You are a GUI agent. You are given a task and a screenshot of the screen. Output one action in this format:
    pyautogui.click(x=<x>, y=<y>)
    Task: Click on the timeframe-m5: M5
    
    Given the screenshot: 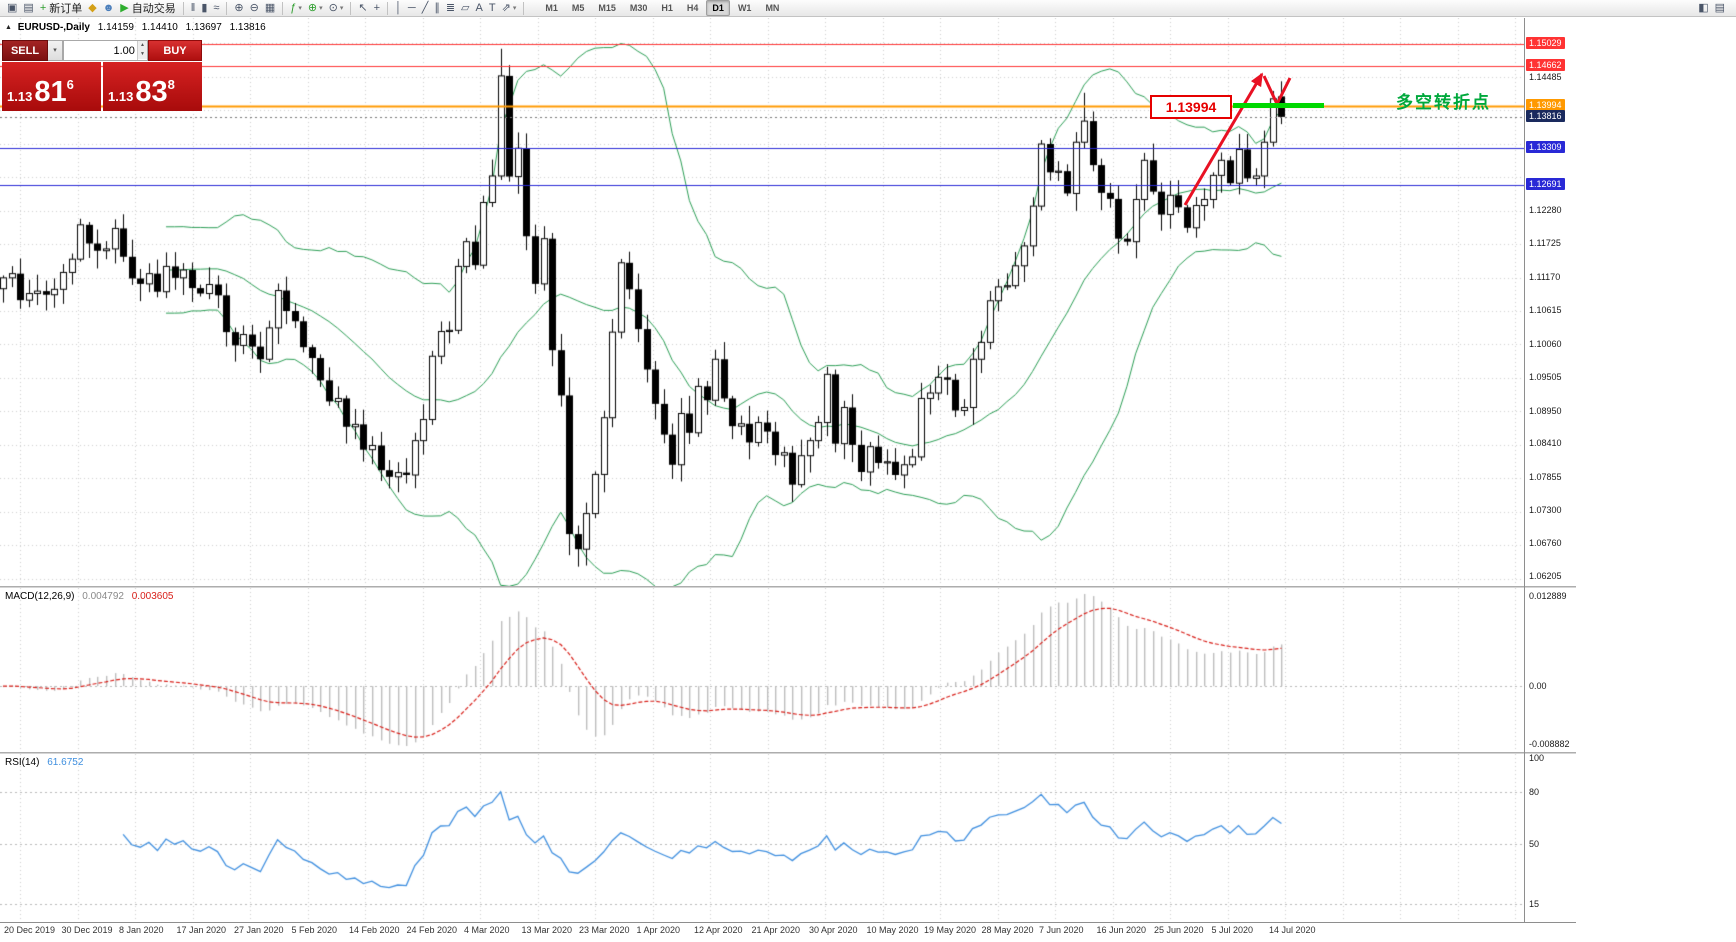 What is the action you would take?
    pyautogui.click(x=578, y=8)
    